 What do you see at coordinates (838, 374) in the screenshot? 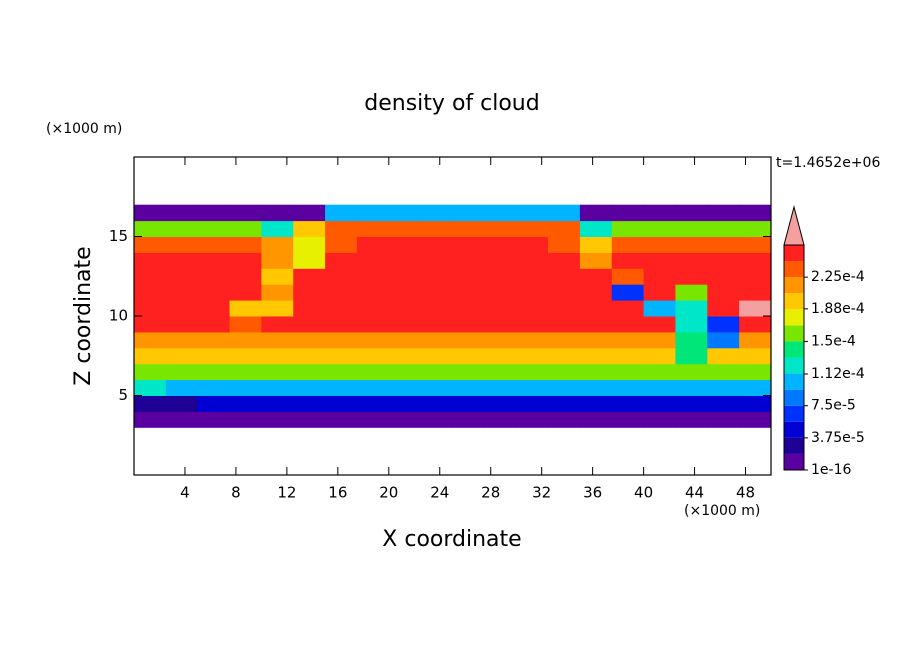
I see `colorbar-tick-label: 1.12e-4` at bounding box center [838, 374].